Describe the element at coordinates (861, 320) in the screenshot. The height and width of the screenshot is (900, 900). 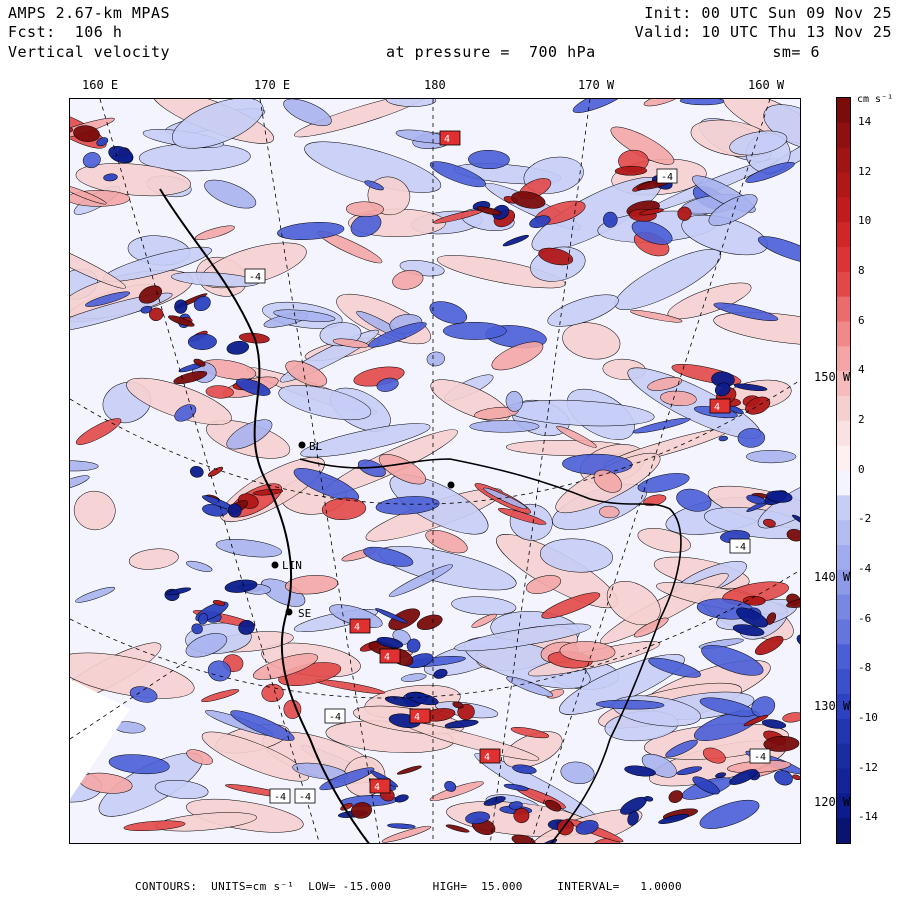
I see `colorbar-tick-label: 6` at that location.